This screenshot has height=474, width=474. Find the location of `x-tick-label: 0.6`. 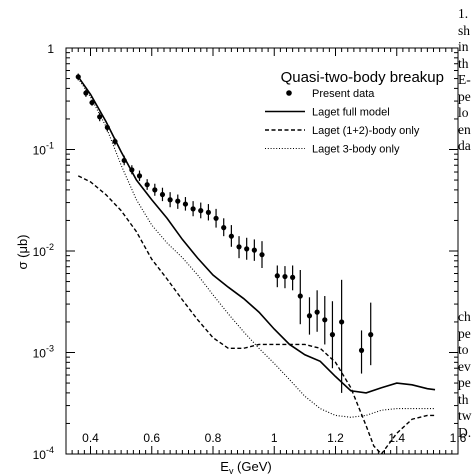

x-tick-label: 0.6 is located at coordinates (151, 438).